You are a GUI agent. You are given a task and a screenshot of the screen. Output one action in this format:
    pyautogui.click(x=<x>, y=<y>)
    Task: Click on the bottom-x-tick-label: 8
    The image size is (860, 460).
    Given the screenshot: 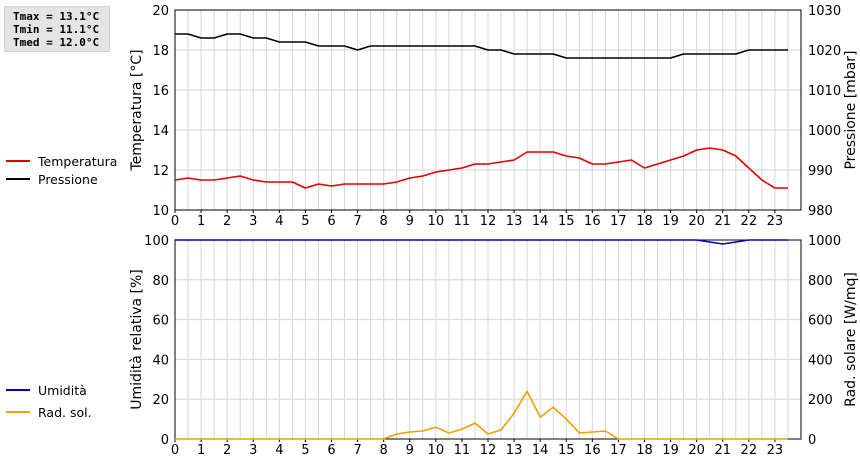 What is the action you would take?
    pyautogui.click(x=384, y=450)
    